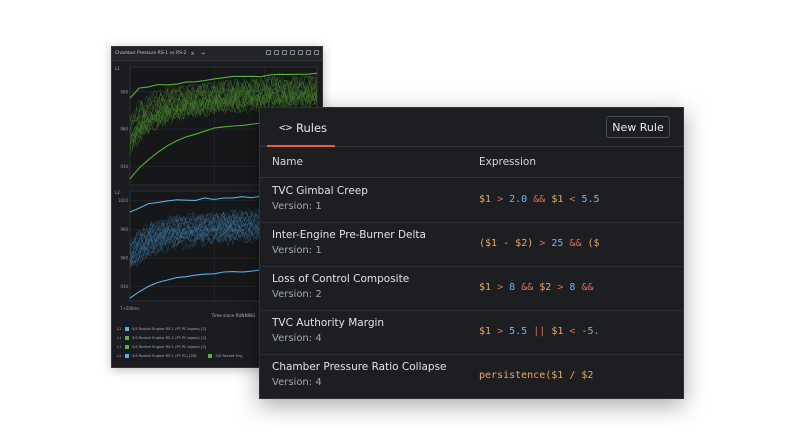 The height and width of the screenshot is (446, 794). I want to click on rule-name: Inter-Engine Pre-Burner Delta, so click(349, 235).